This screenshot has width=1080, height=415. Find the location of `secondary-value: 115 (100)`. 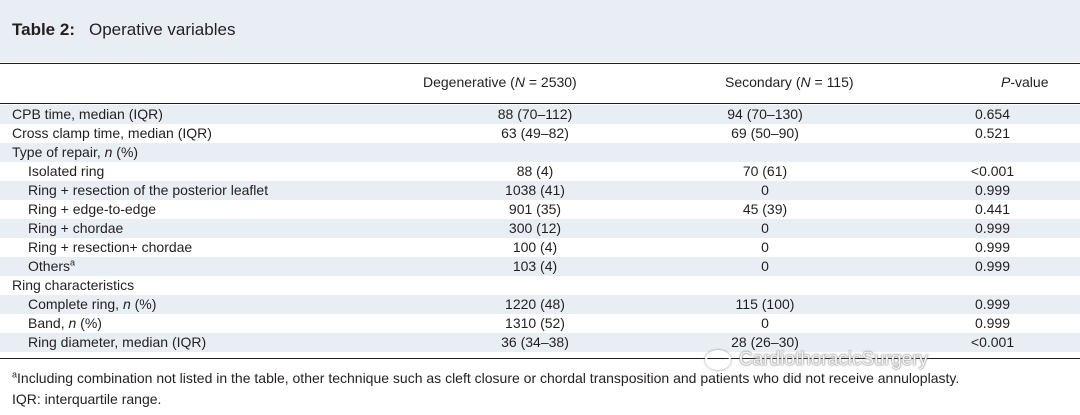

secondary-value: 115 (100) is located at coordinates (765, 304).